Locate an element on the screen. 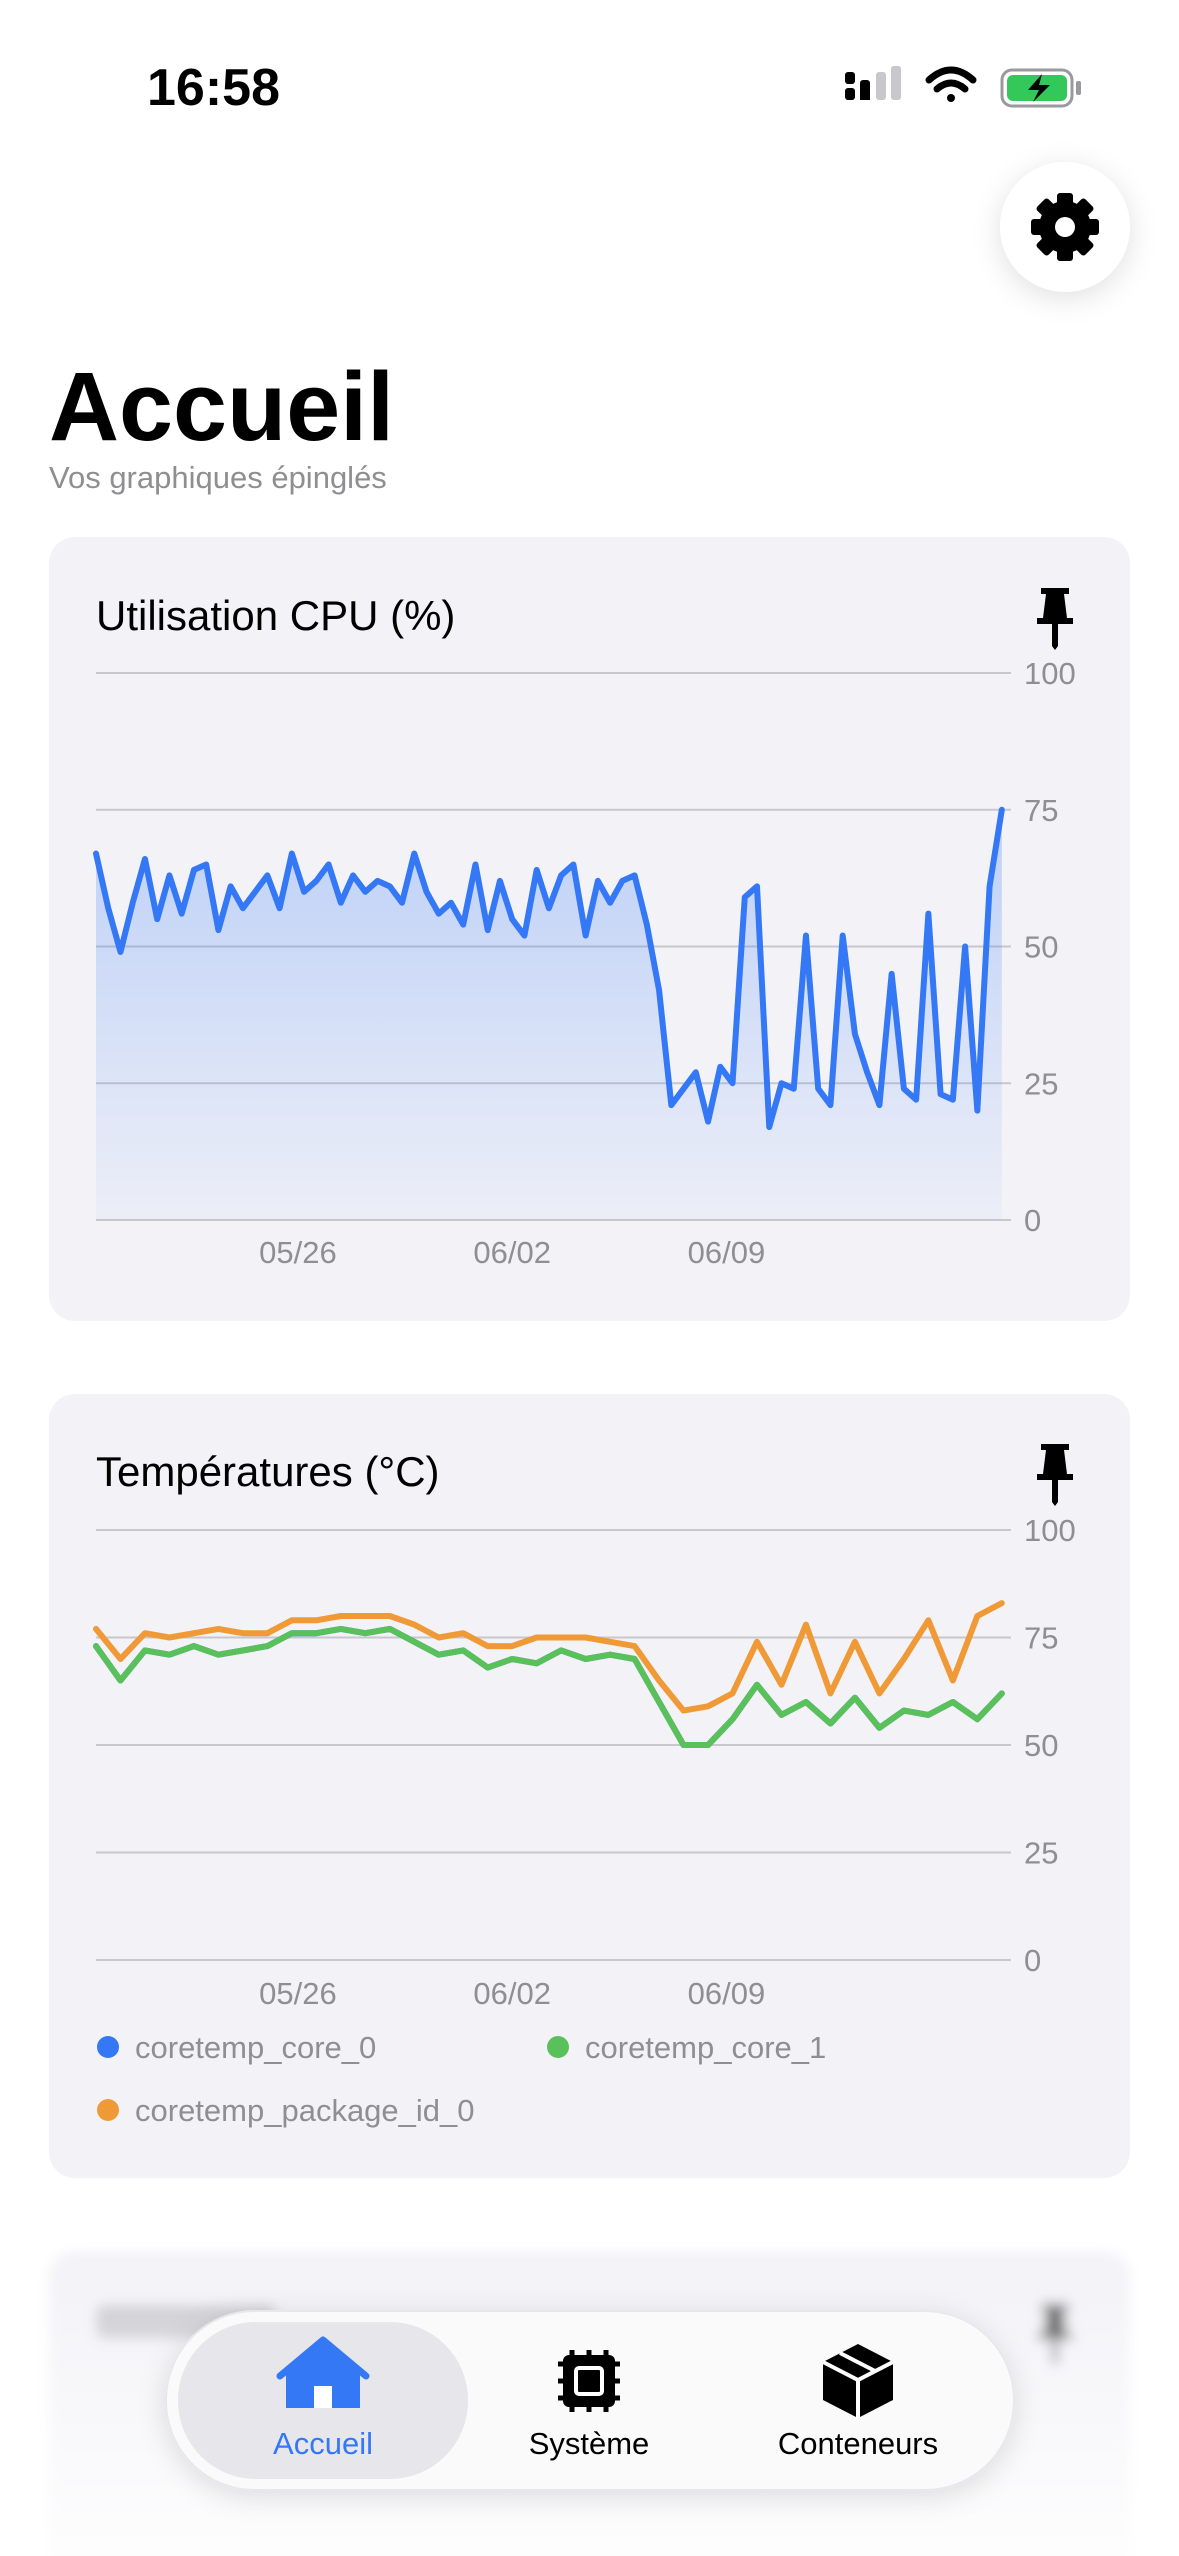 This screenshot has height=2556, width=1179. tab-home: Accueil is located at coordinates (323, 2398).